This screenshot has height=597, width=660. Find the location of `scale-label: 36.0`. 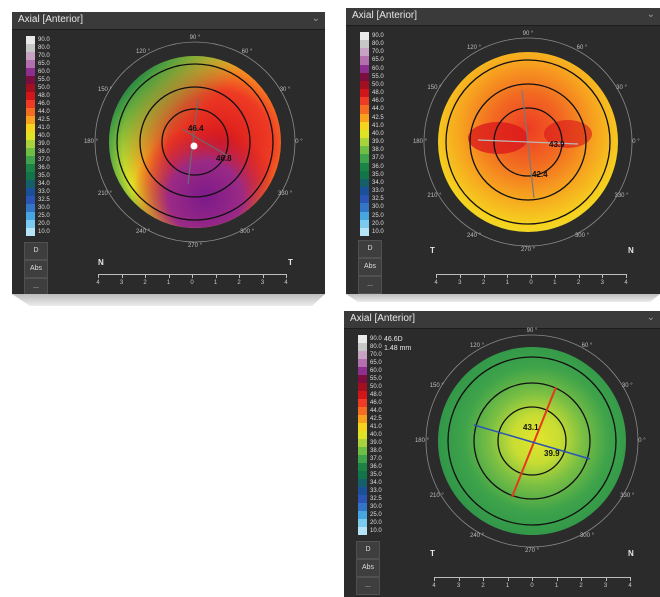

scale-label: 36.0 is located at coordinates (376, 467).